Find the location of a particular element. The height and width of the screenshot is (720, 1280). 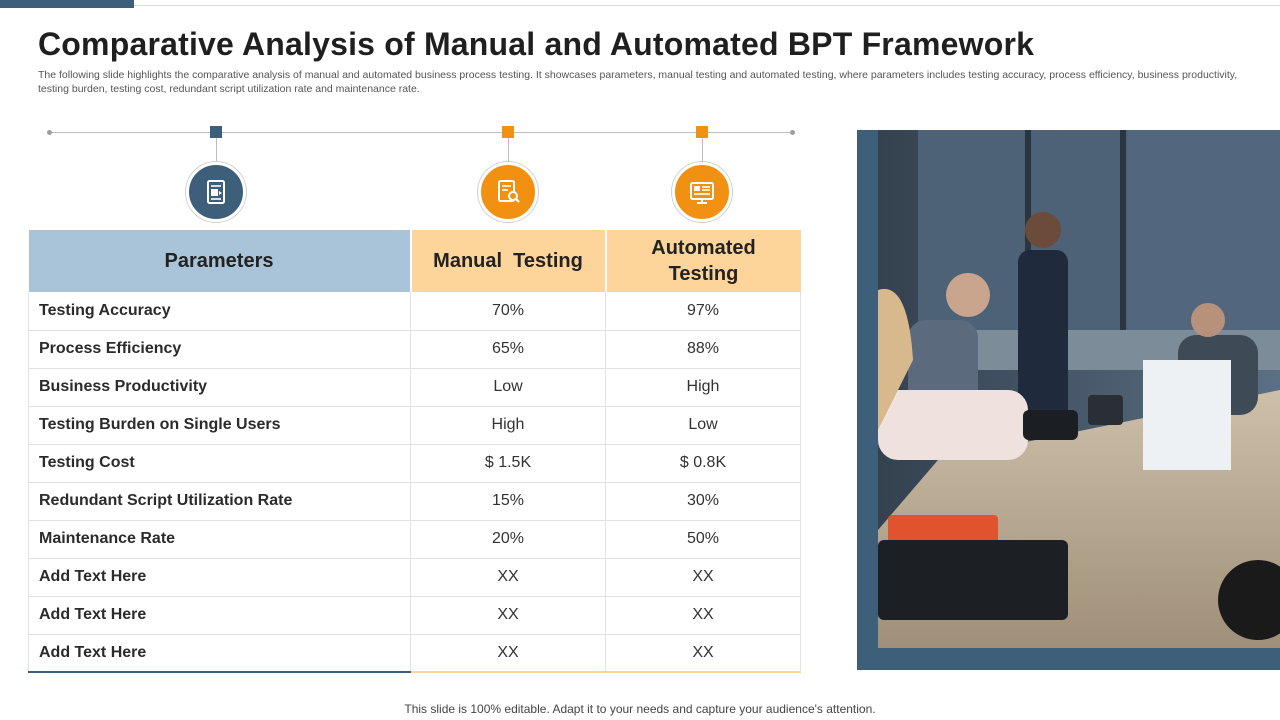

table-row: Process Efficiency 65% 88% is located at coordinates (414, 349).